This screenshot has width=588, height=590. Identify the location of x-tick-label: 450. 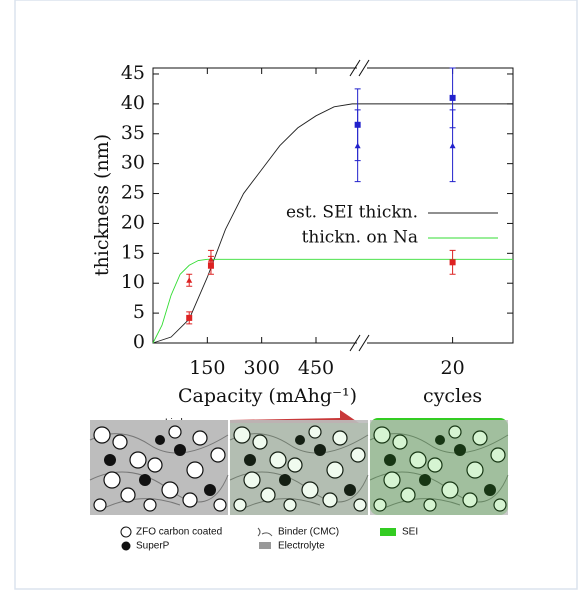
(316, 368).